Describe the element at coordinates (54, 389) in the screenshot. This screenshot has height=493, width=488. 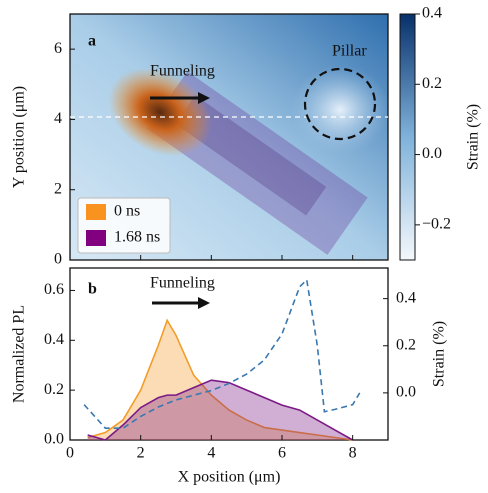
I see `y-tick-label: 0.2` at that location.